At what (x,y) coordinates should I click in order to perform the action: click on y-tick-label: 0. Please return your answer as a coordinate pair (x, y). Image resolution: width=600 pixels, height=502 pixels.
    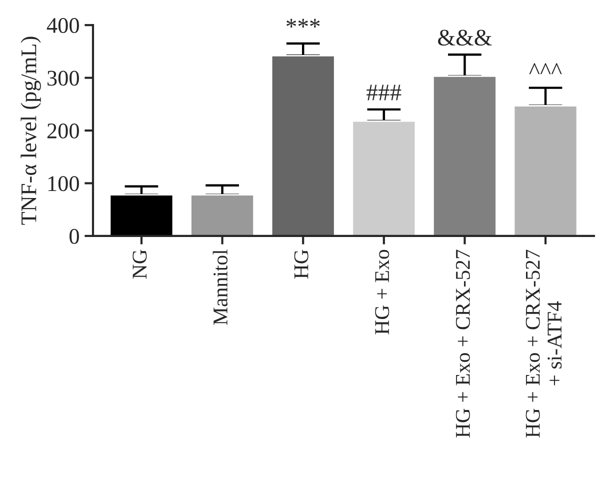
    Looking at the image, I should click on (74, 236).